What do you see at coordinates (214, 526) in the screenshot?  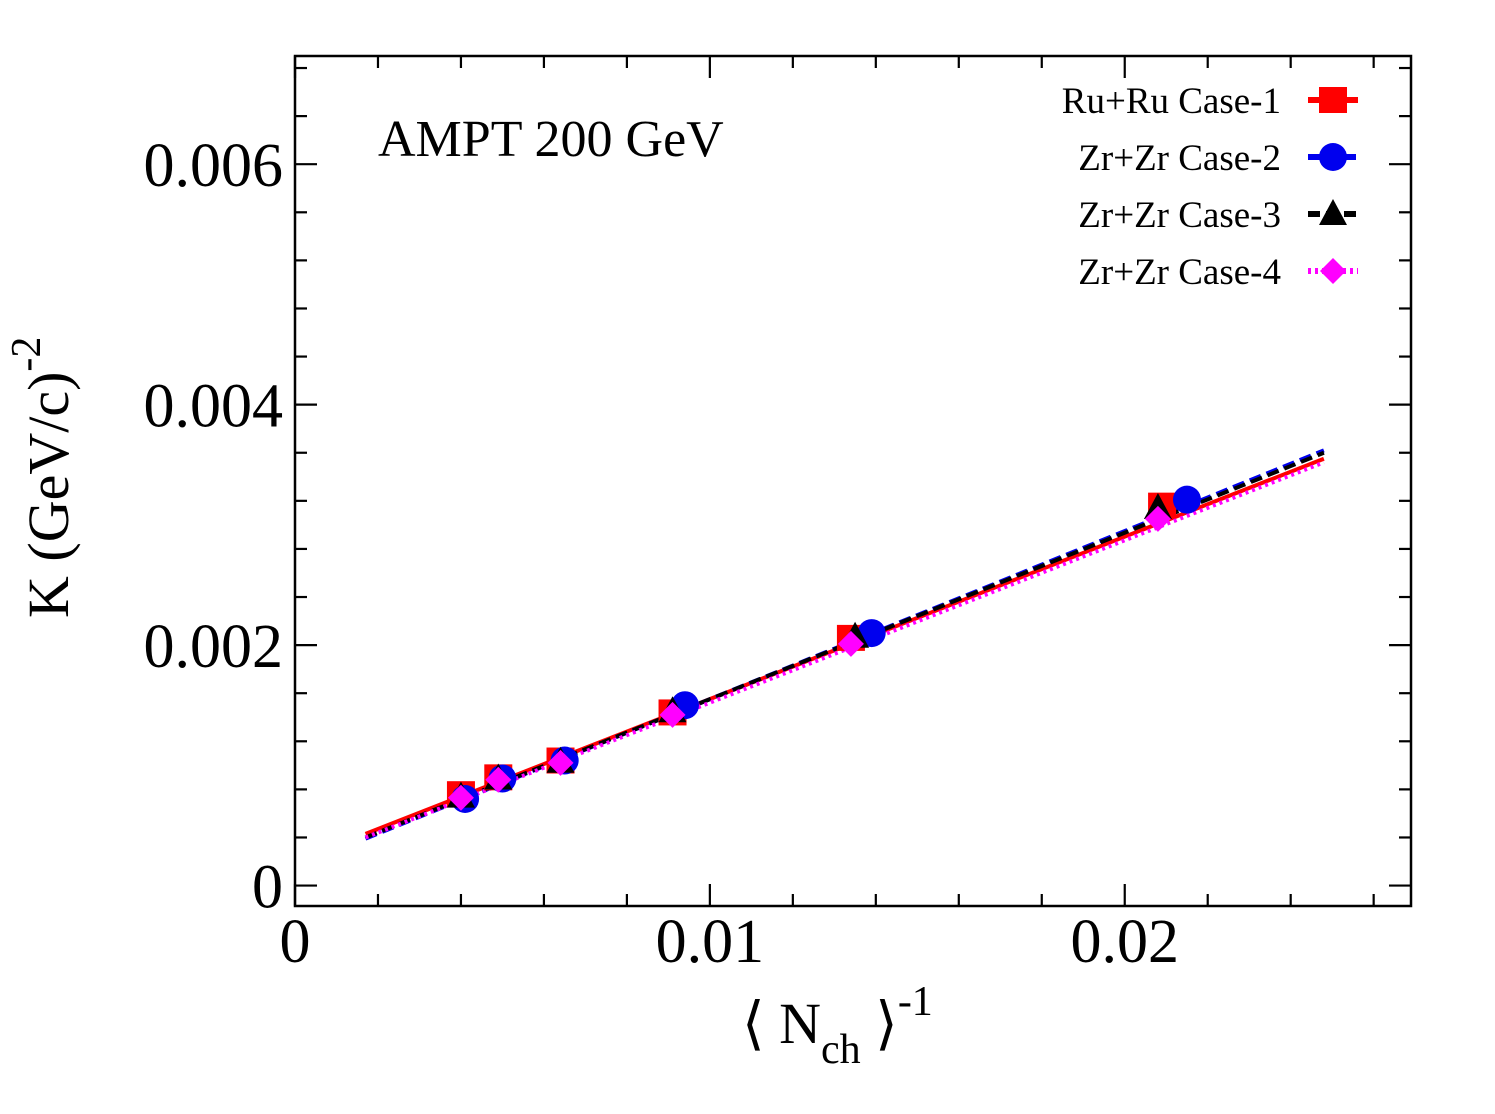 I see `y-tick-labels: 0 0.002 0.004 0.006` at bounding box center [214, 526].